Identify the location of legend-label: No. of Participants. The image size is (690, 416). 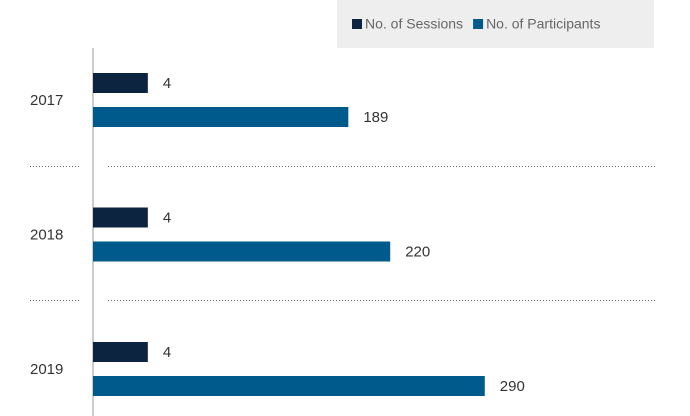
(543, 24).